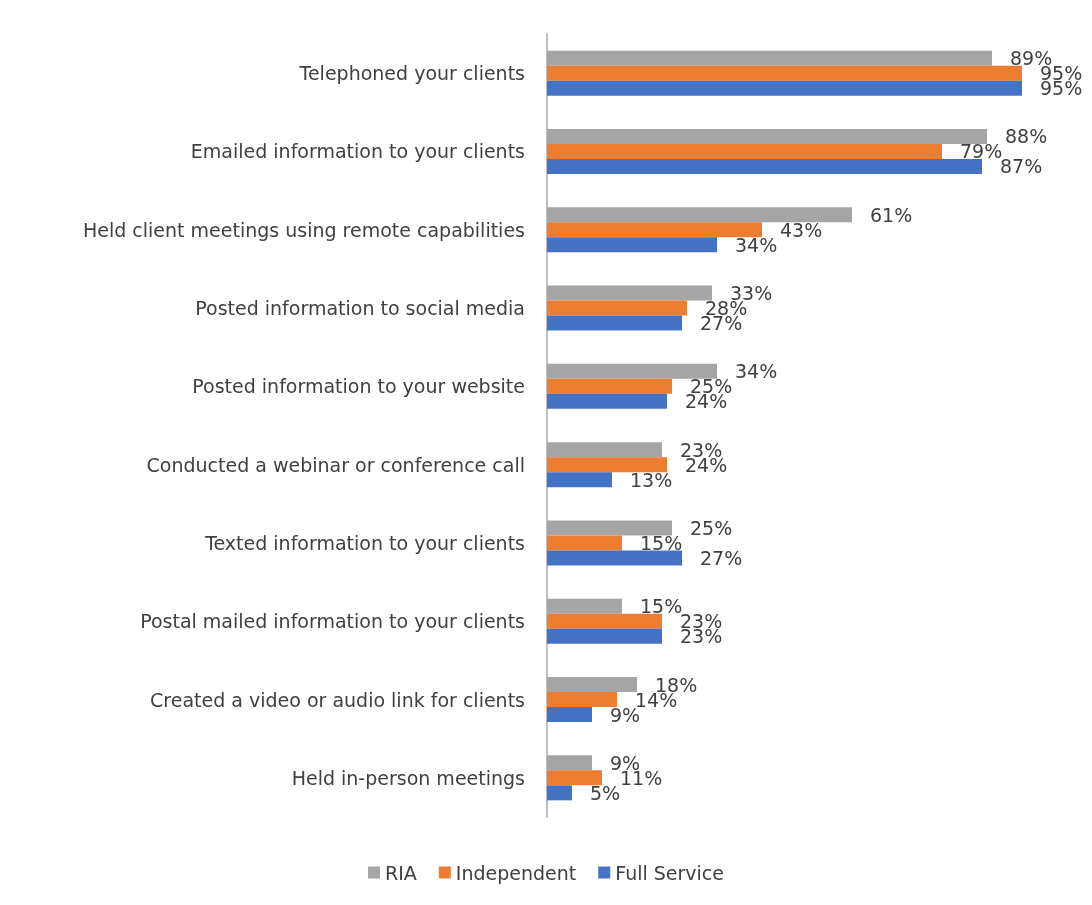 This screenshot has width=1092, height=905. Describe the element at coordinates (891, 214) in the screenshot. I see `data-label: 61%` at that location.